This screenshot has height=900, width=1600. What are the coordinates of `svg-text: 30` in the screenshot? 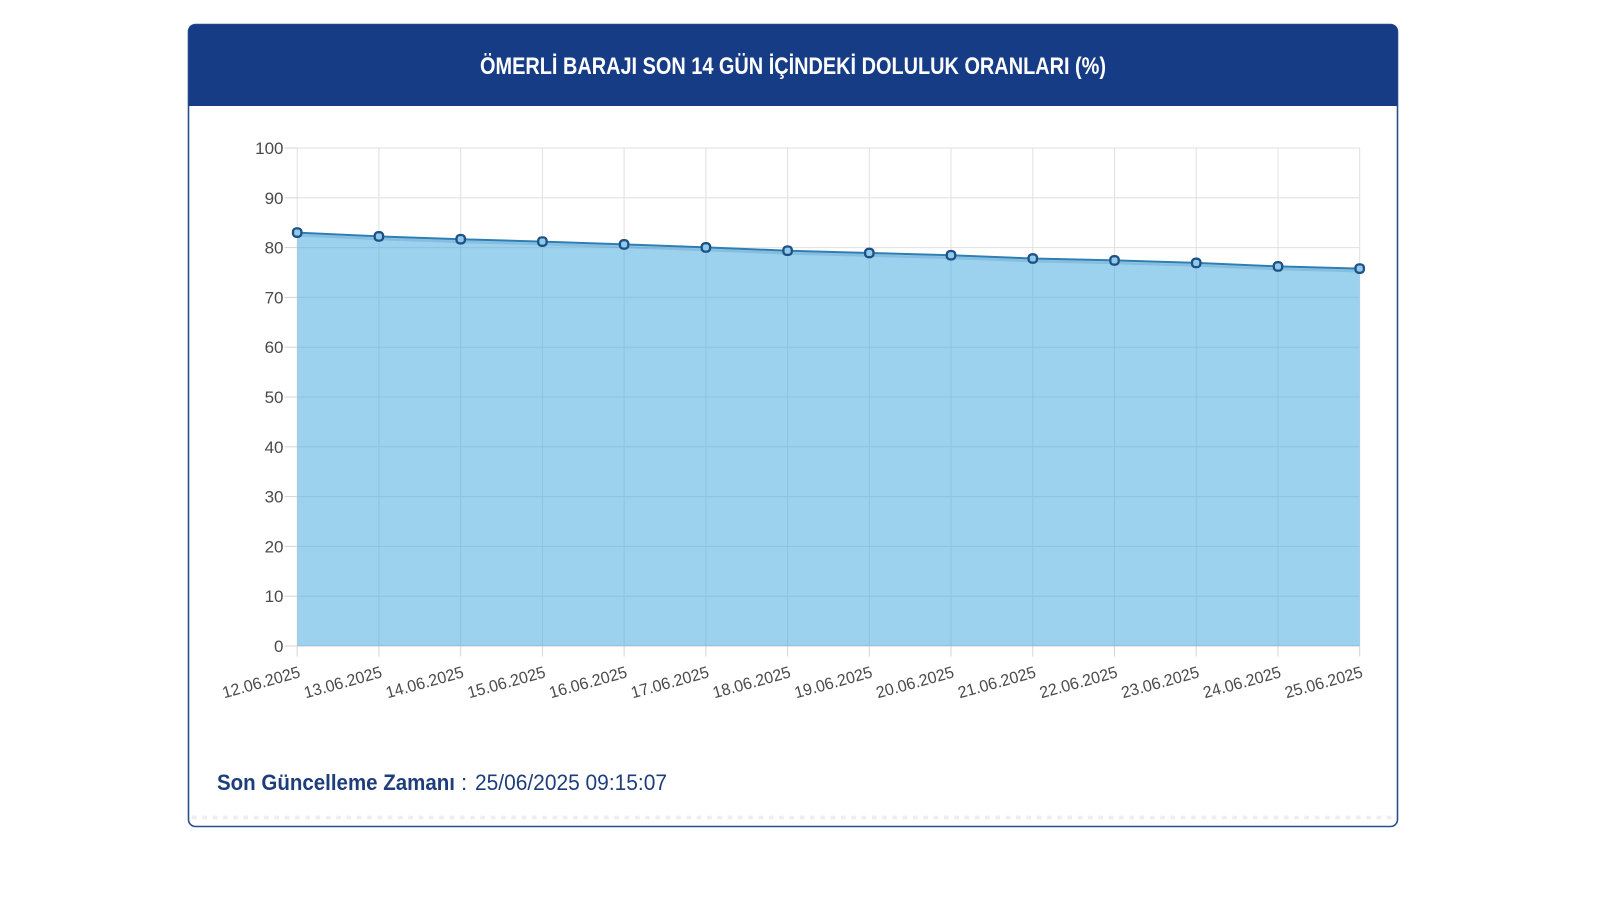 It's located at (274, 497).